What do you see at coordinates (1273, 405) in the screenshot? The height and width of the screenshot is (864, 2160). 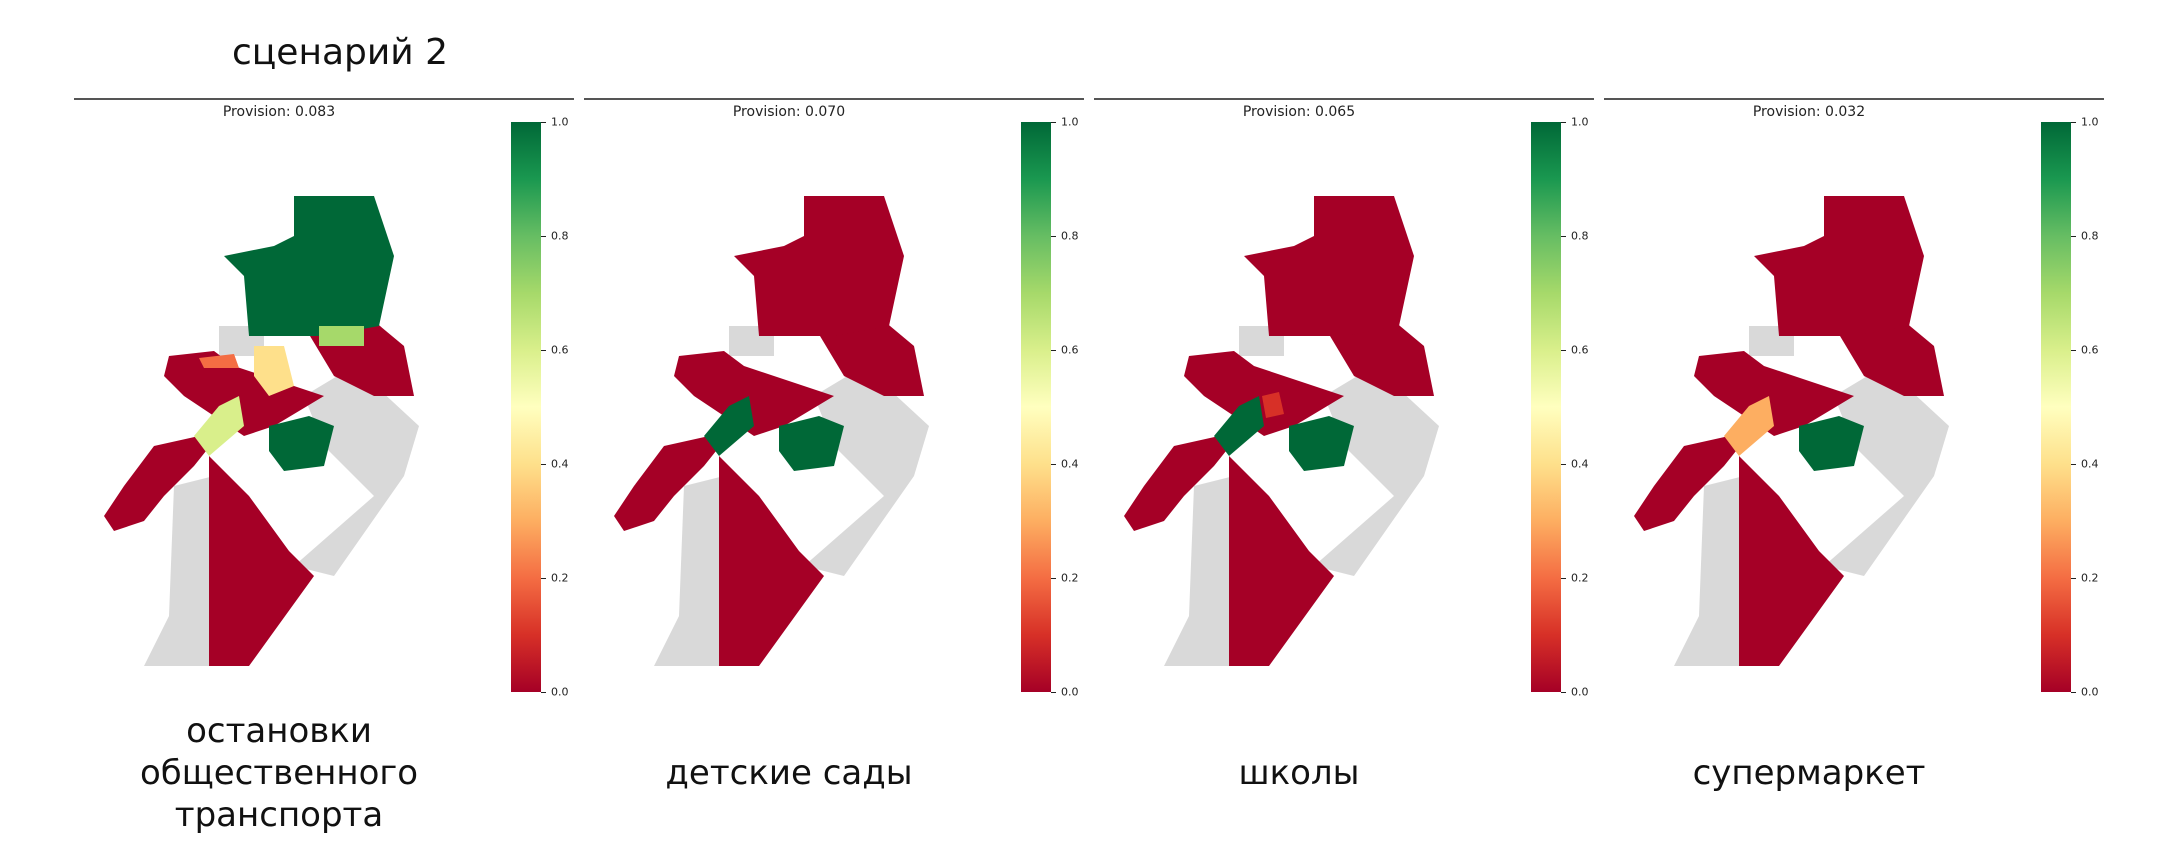 I see `region-small-red` at bounding box center [1273, 405].